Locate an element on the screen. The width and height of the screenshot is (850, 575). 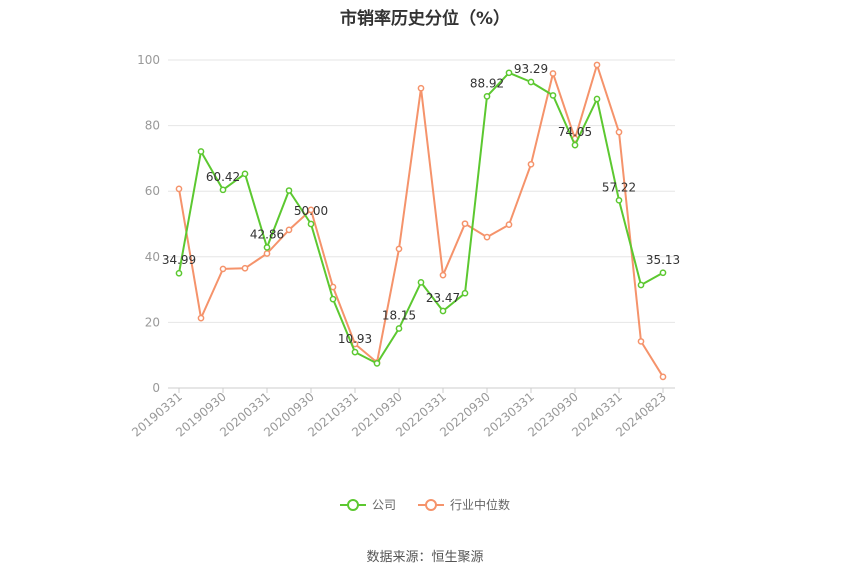
data-label: 93.29 is located at coordinates (531, 69).